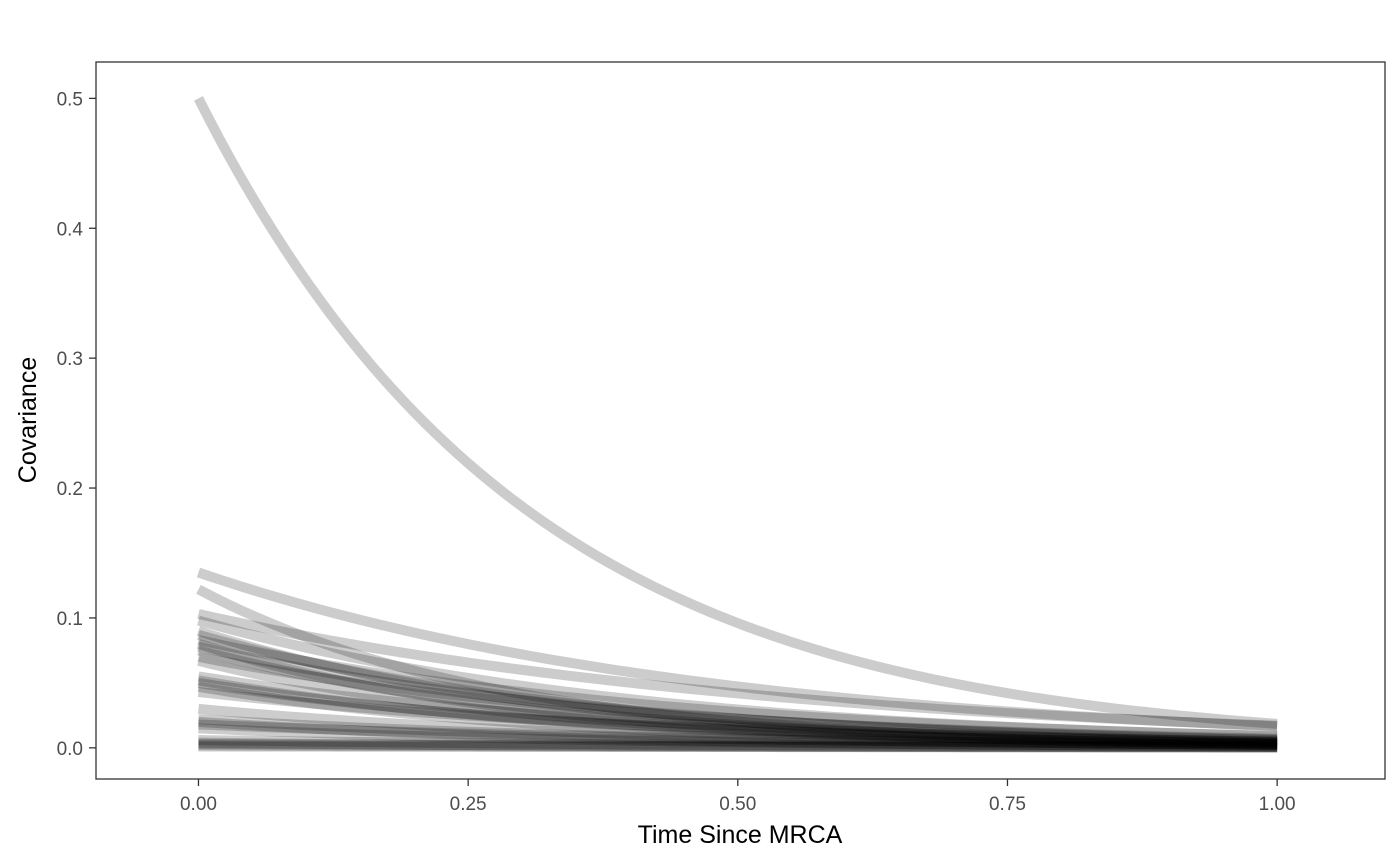 The height and width of the screenshot is (865, 1400). What do you see at coordinates (740, 835) in the screenshot?
I see `x-axis-title: Time Since MRCA` at bounding box center [740, 835].